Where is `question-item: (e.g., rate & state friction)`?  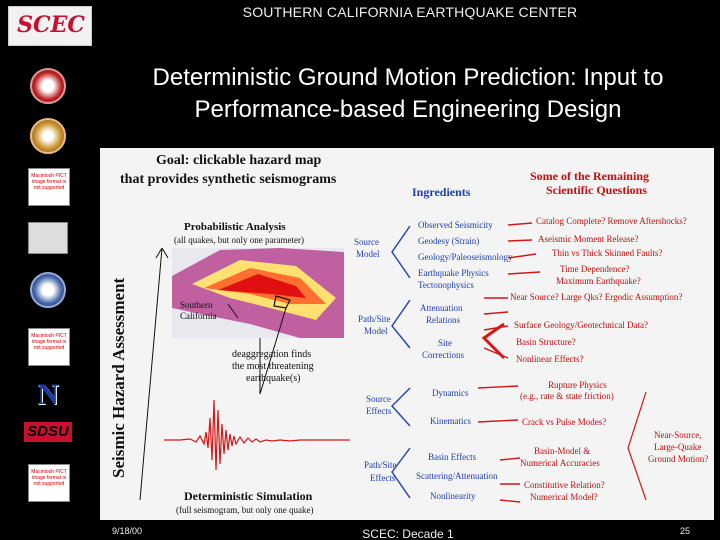
question-item: (e.g., rate & state friction) is located at coordinates (567, 396).